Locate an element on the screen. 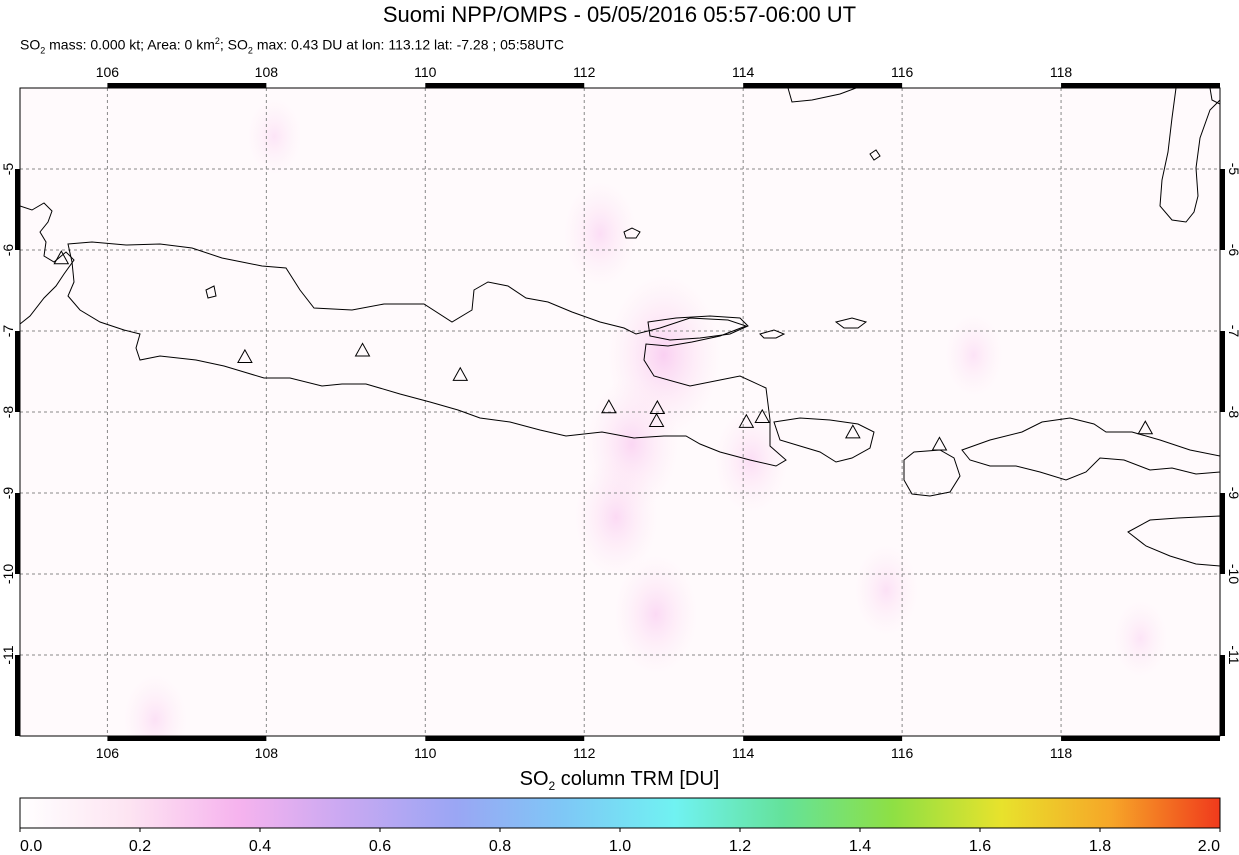 The width and height of the screenshot is (1239, 855). so2-subscript: 2 is located at coordinates (43, 50).